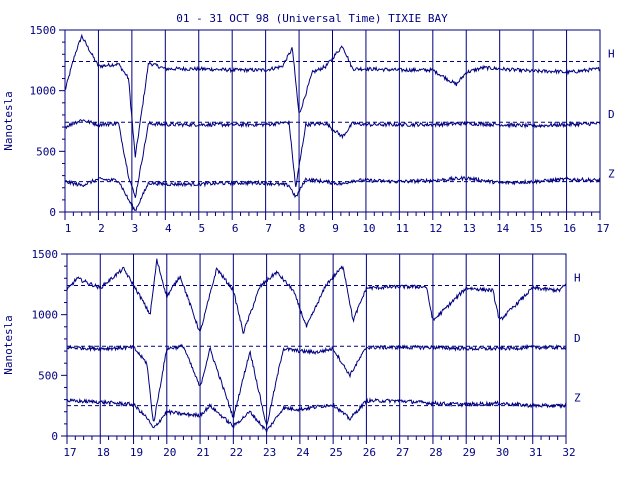 The height and width of the screenshot is (480, 640). What do you see at coordinates (402, 228) in the screenshot?
I see `x-tick-label: 11` at bounding box center [402, 228].